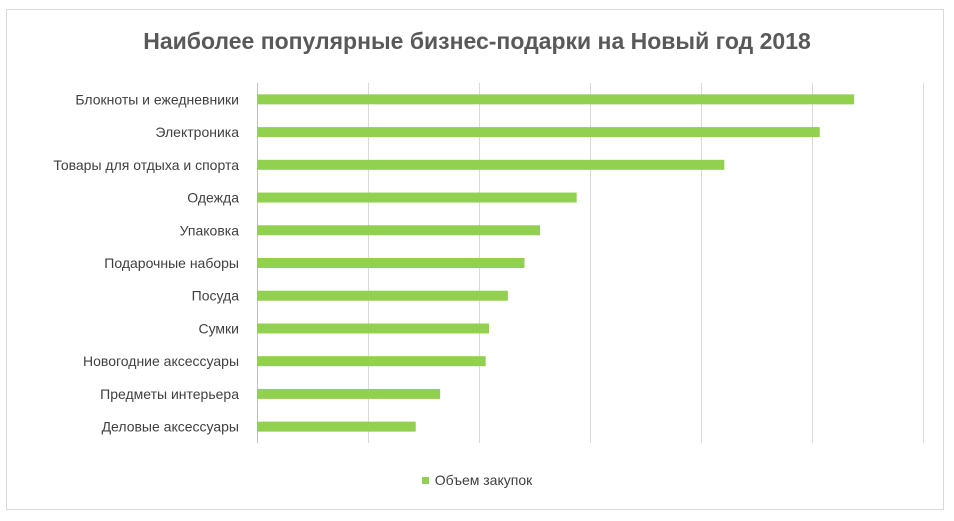 This screenshot has width=954, height=521. What do you see at coordinates (157, 99) in the screenshot?
I see `category-label: Блокноты и ежедневники` at bounding box center [157, 99].